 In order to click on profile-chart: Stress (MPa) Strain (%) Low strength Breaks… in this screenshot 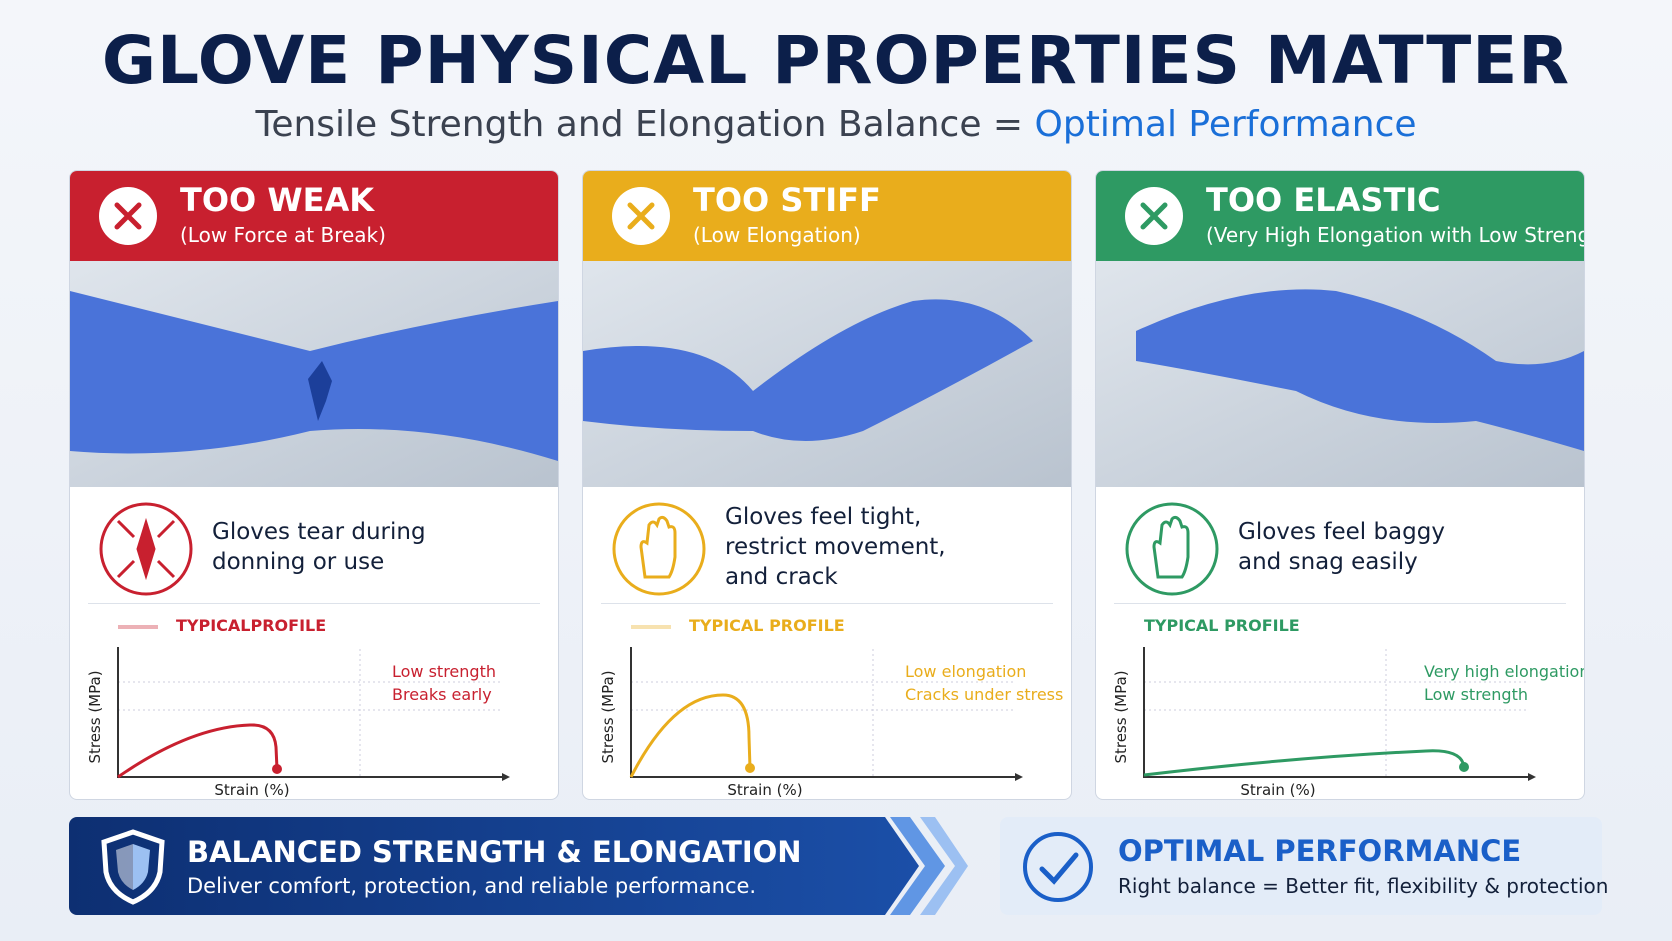, I will do `click(298, 723)`.